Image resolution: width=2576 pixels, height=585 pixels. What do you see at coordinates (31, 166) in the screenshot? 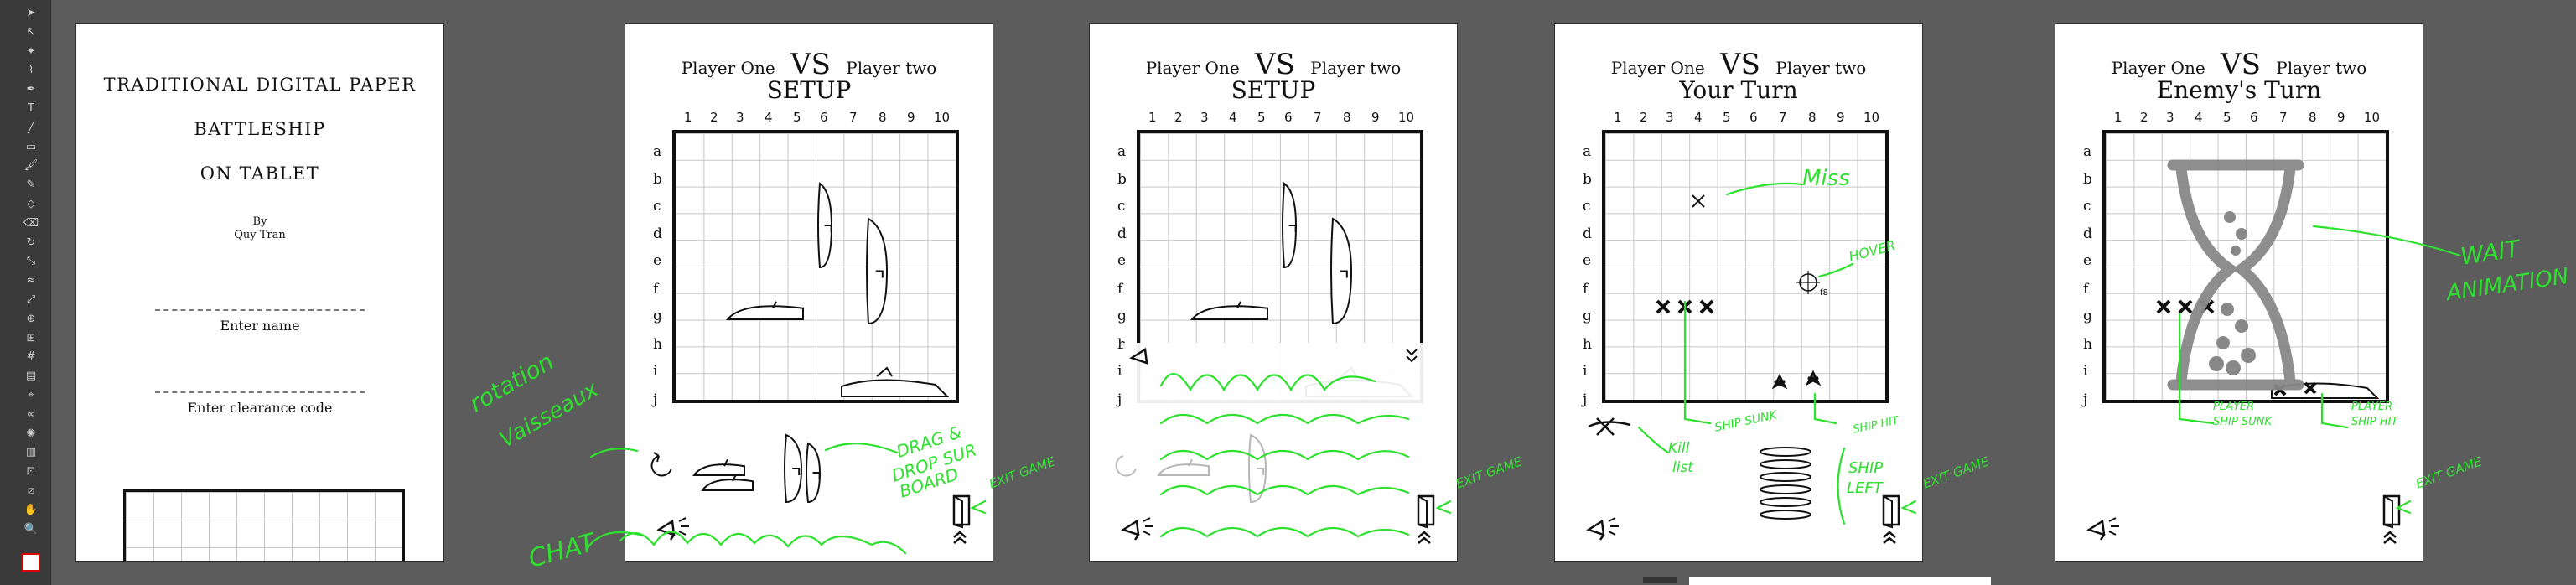
I see `paintbrush-icon: 🖌` at bounding box center [31, 166].